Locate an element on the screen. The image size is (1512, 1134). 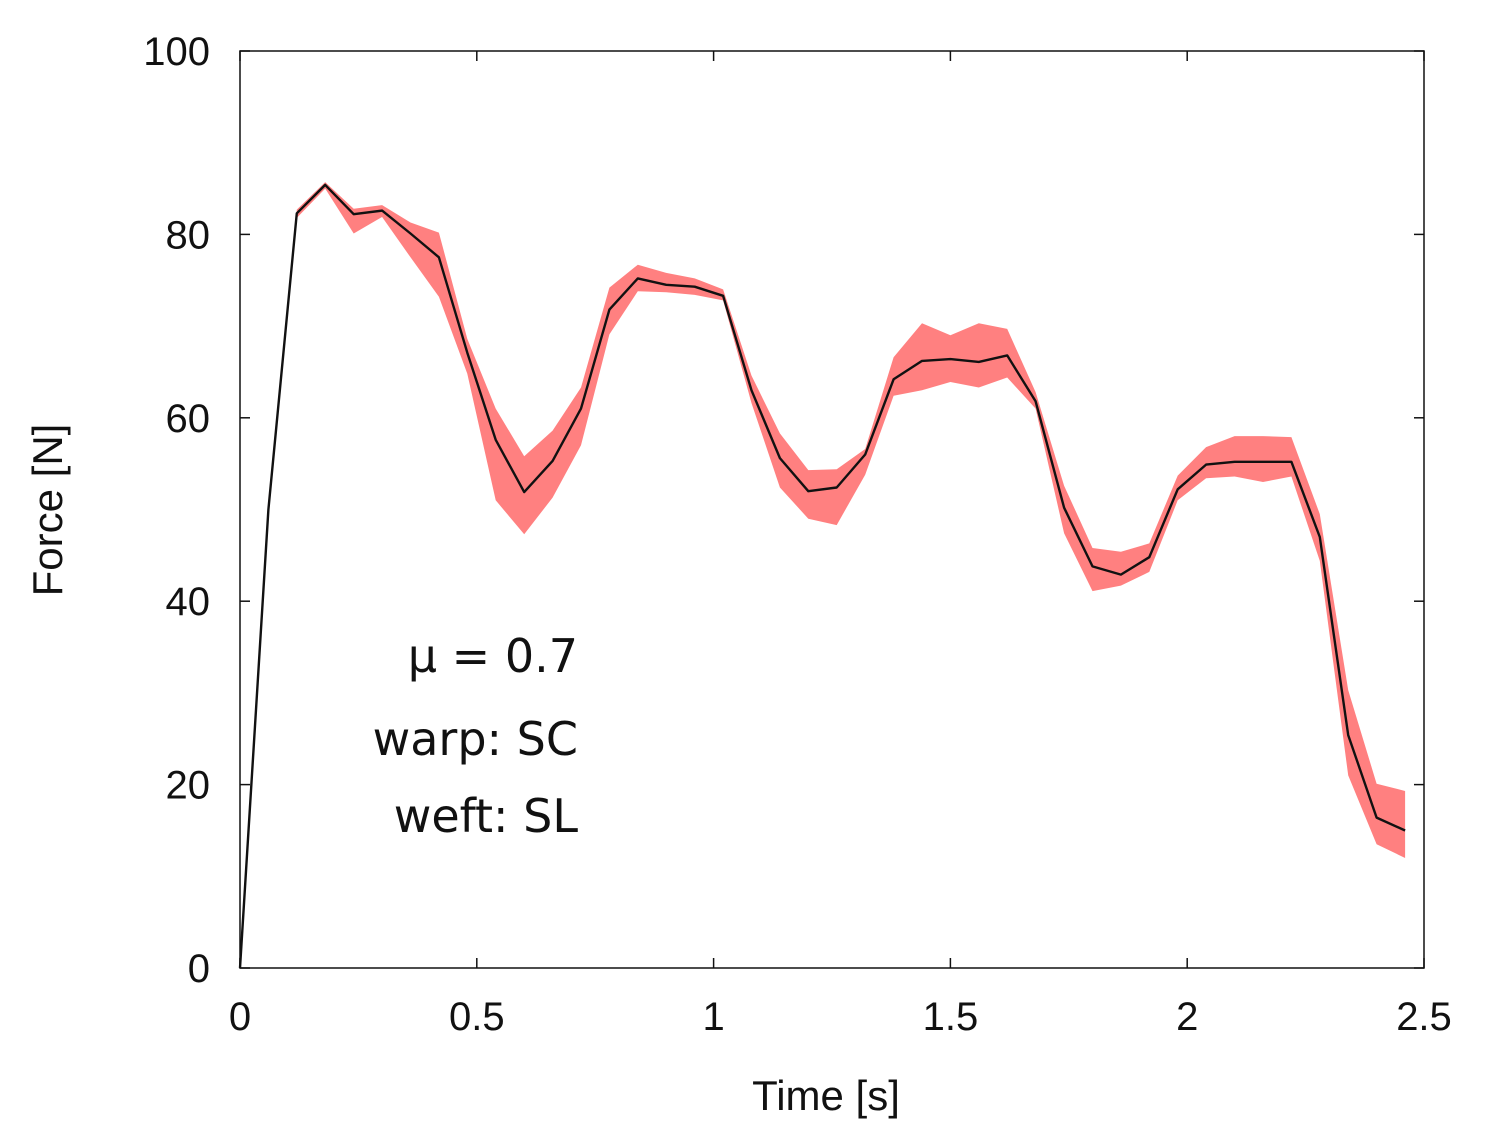
y-tick-label: 40 is located at coordinates (188, 602).